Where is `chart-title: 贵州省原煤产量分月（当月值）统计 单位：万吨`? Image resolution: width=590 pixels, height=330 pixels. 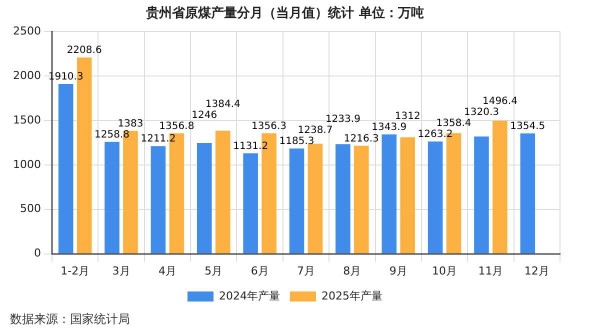 chart-title: 贵州省原煤产量分月（当月值）统计 单位：万吨 is located at coordinates (284, 13).